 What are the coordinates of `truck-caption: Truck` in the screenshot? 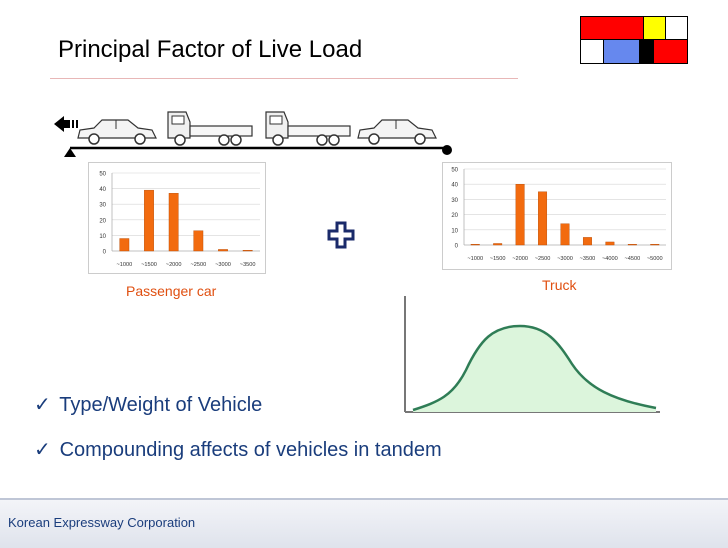 It's located at (559, 285).